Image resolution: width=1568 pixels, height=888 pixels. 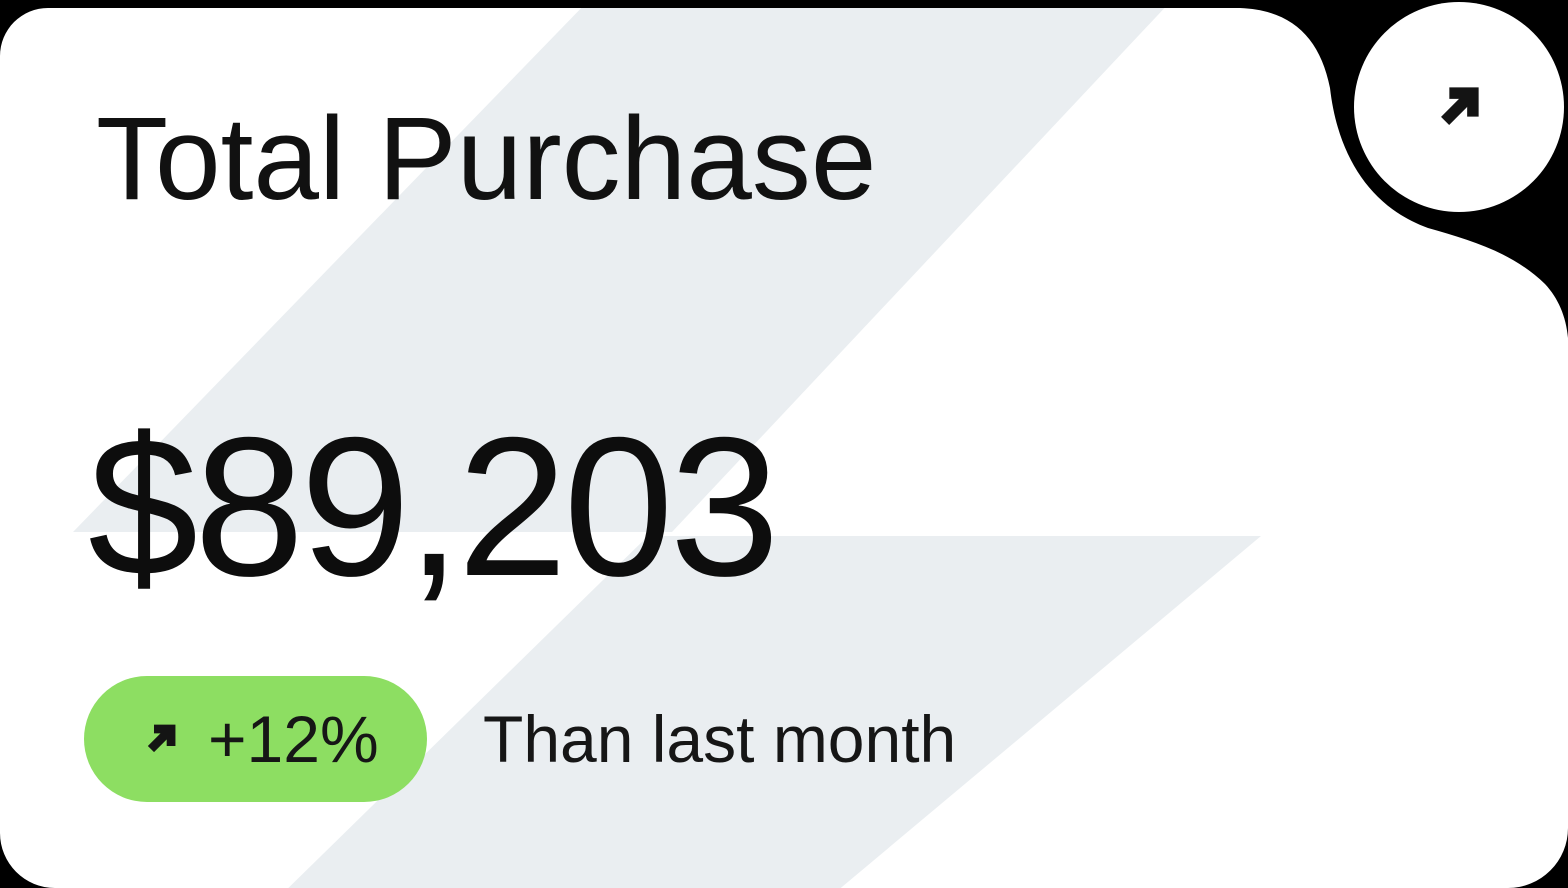 I want to click on trend-badge: +12%, so click(x=255, y=739).